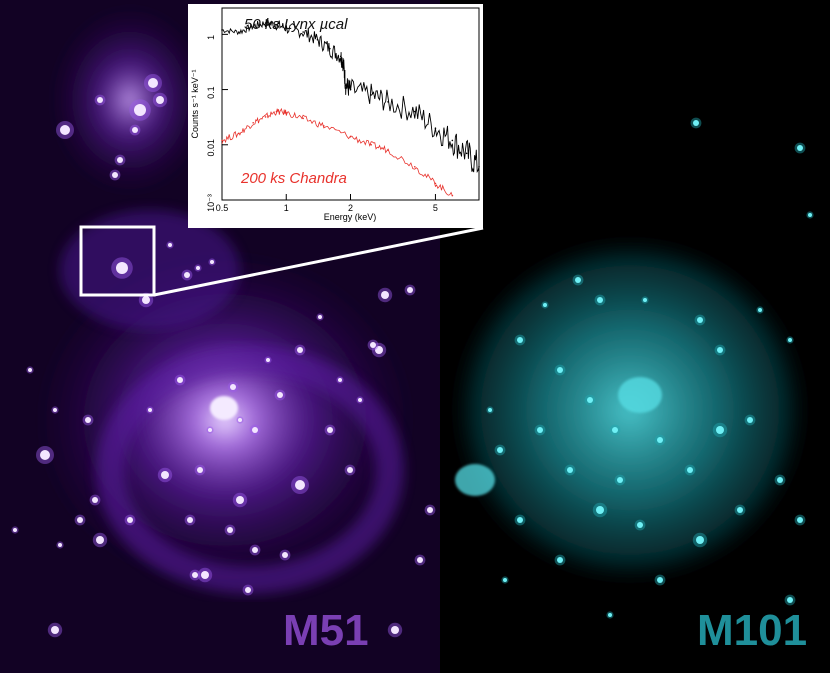  I want to click on y-axis-ticks: 10⁻³ 0.01 0.1 1, so click(217, 122).